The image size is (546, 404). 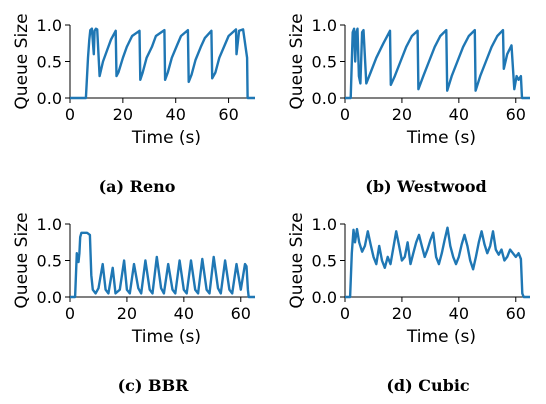 I want to click on panel-3-caption-name: BBR, so click(x=168, y=385).